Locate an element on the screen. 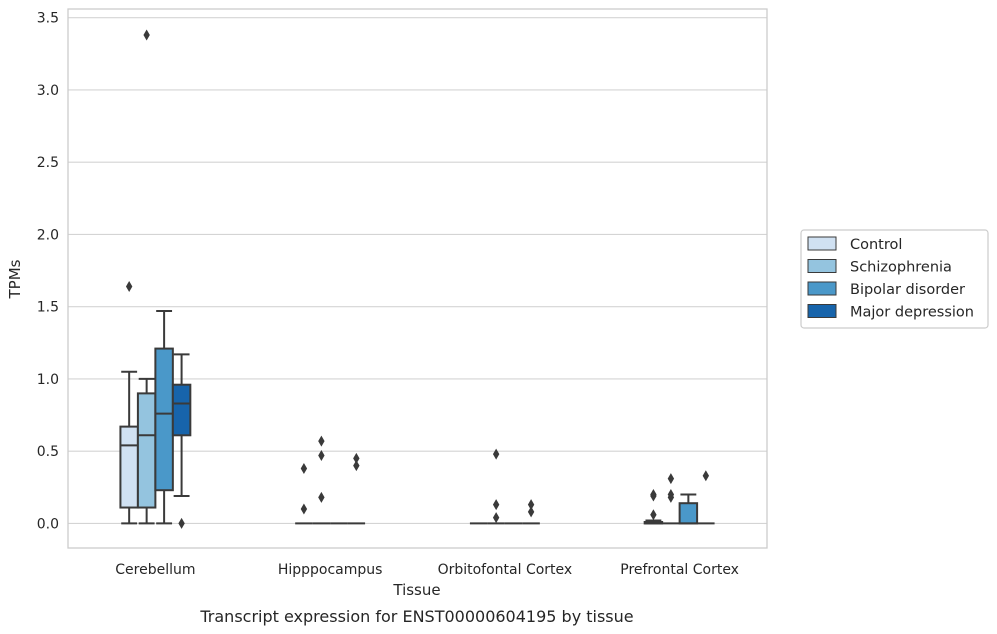  y-tick-label: 1.0 is located at coordinates (48, 380).